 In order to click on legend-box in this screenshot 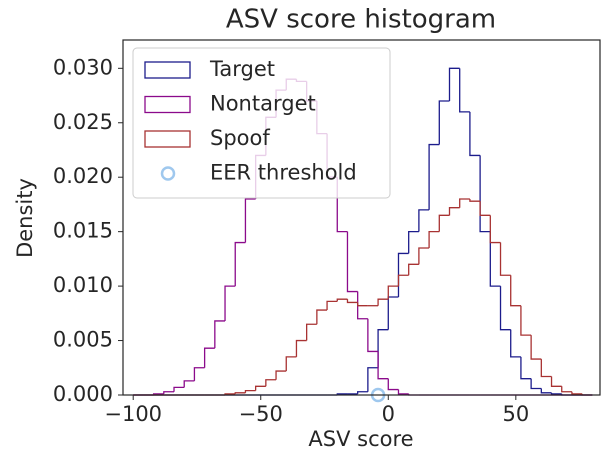, I will do `click(261, 123)`.